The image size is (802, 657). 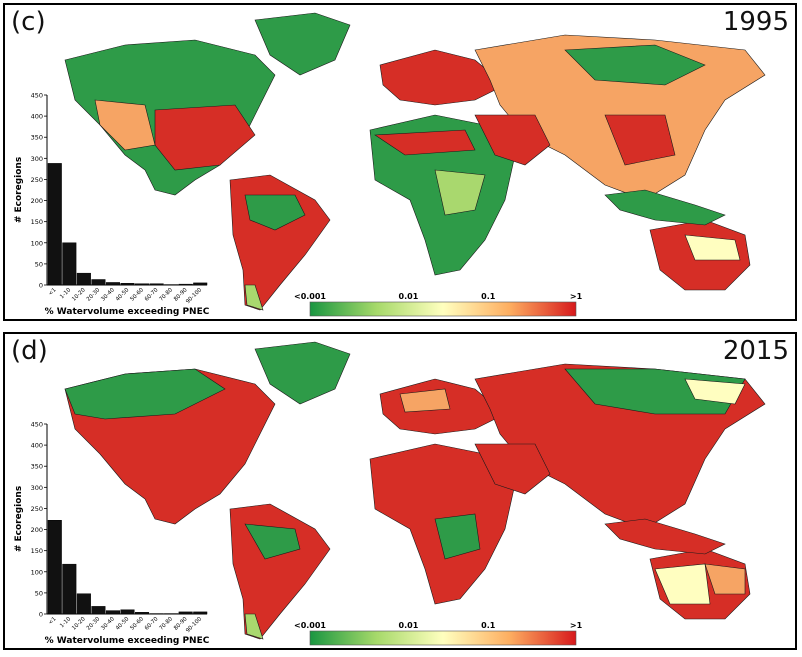 I want to click on panel-label: (d), so click(x=29, y=351).